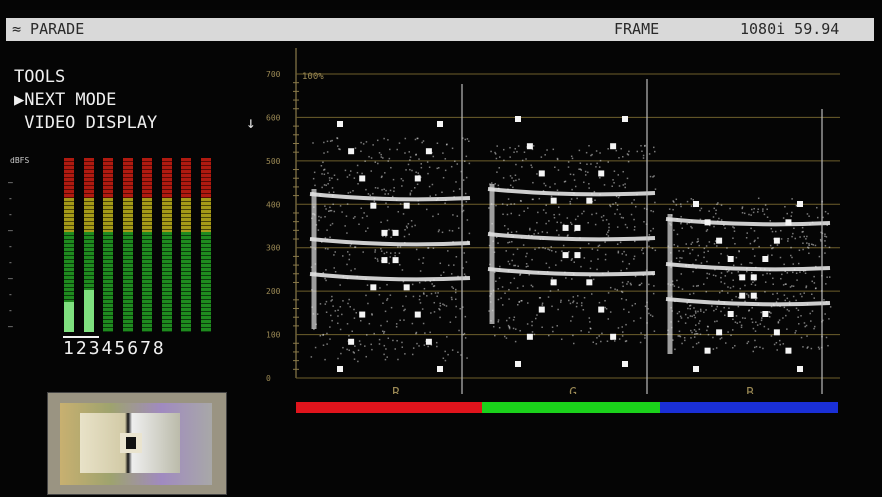  I want to click on scope-scale-label: 100, so click(273, 335).